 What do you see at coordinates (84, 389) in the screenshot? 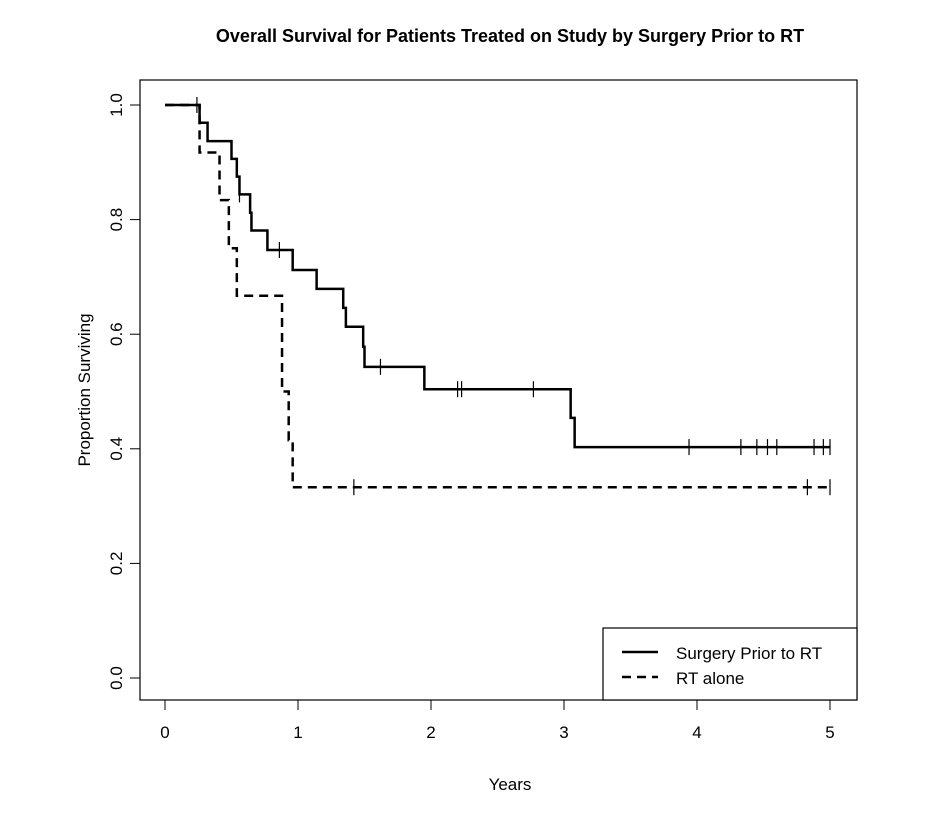
I see `y-axis-label: Proportion Surviving` at bounding box center [84, 389].